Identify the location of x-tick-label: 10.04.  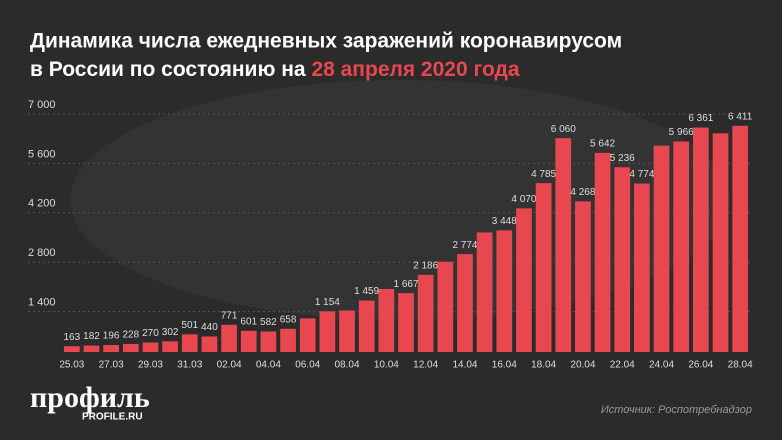
(386, 365).